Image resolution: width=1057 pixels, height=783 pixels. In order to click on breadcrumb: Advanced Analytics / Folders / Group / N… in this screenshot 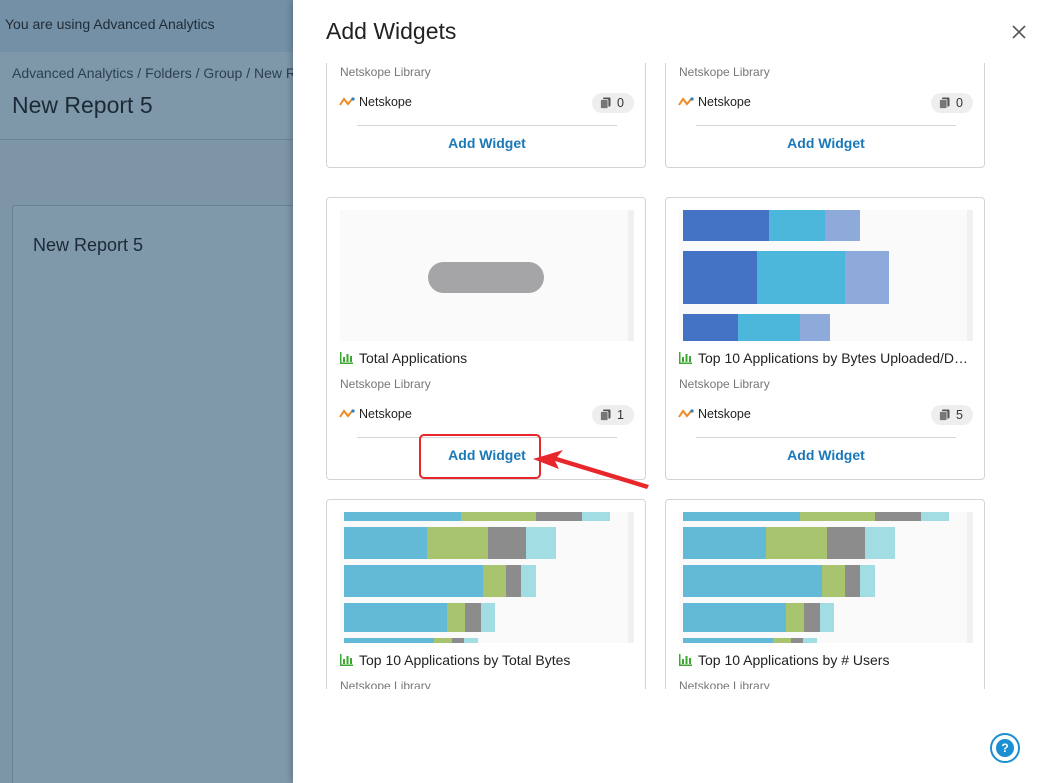, I will do `click(154, 73)`.